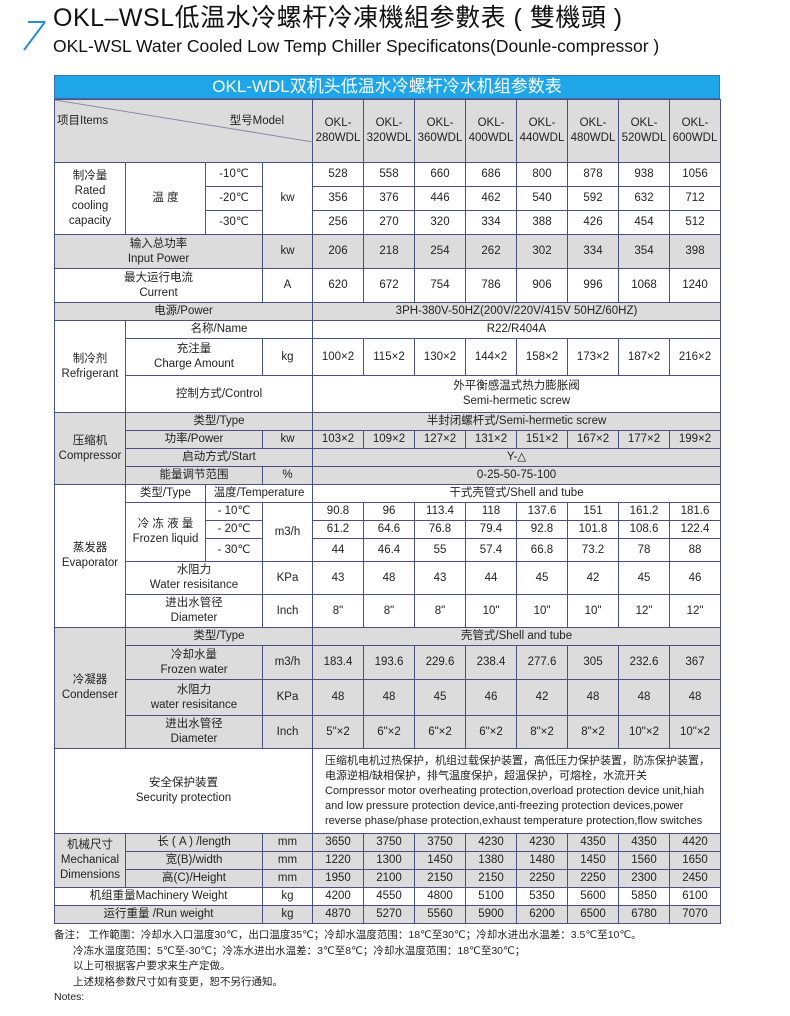  I want to click on row-label: 类型/Type, so click(219, 636).